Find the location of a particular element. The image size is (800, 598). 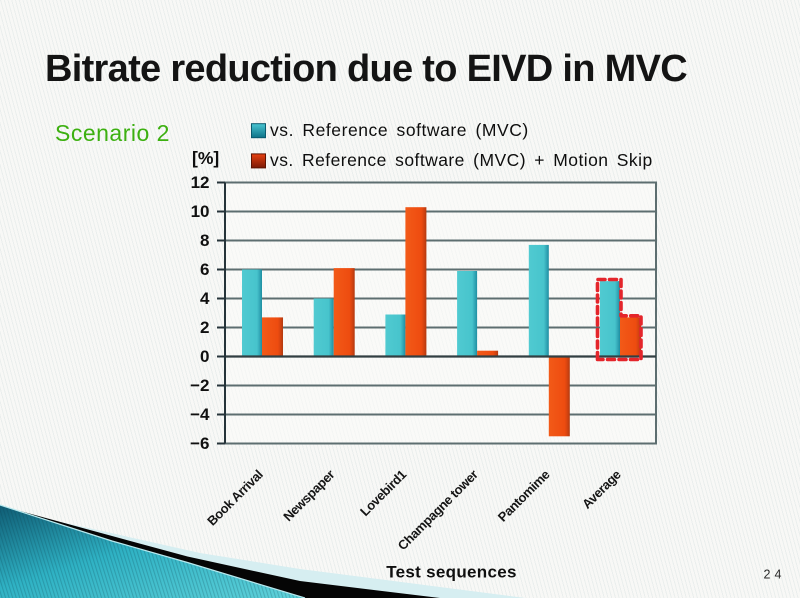

svg-text: Pantomime is located at coordinates (524, 496).